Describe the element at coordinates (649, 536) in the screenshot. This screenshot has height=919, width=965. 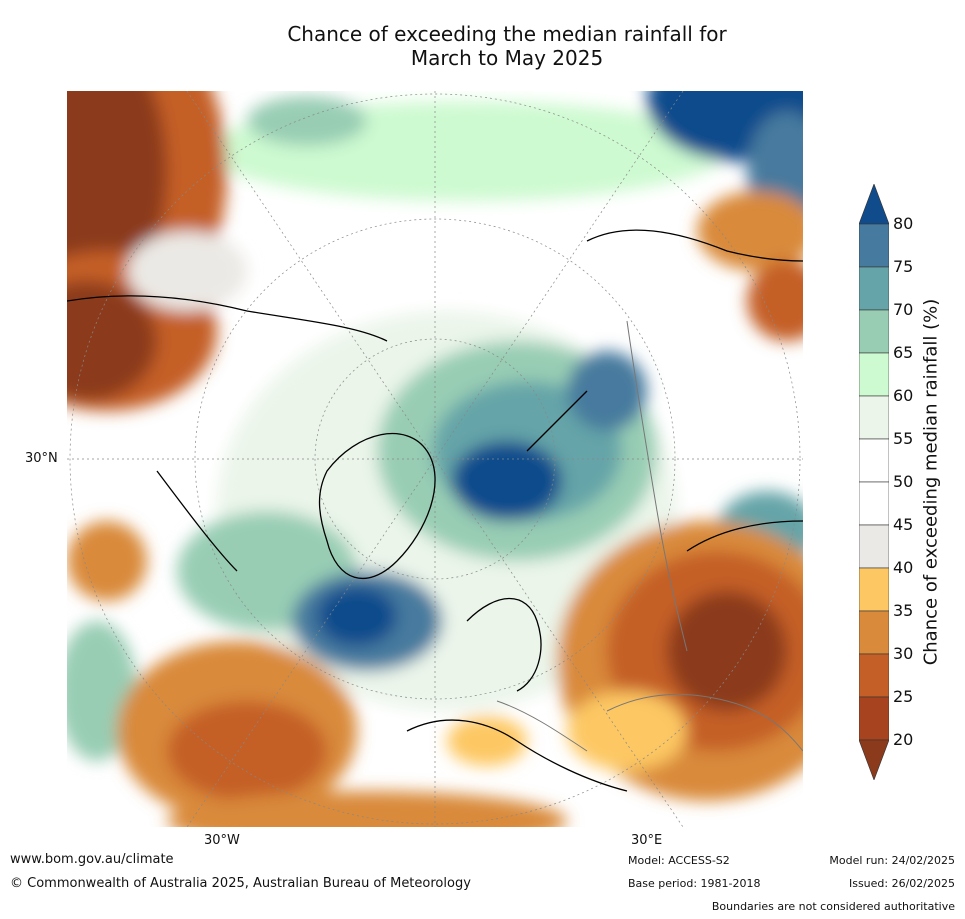
I see `country-boundaries` at that location.